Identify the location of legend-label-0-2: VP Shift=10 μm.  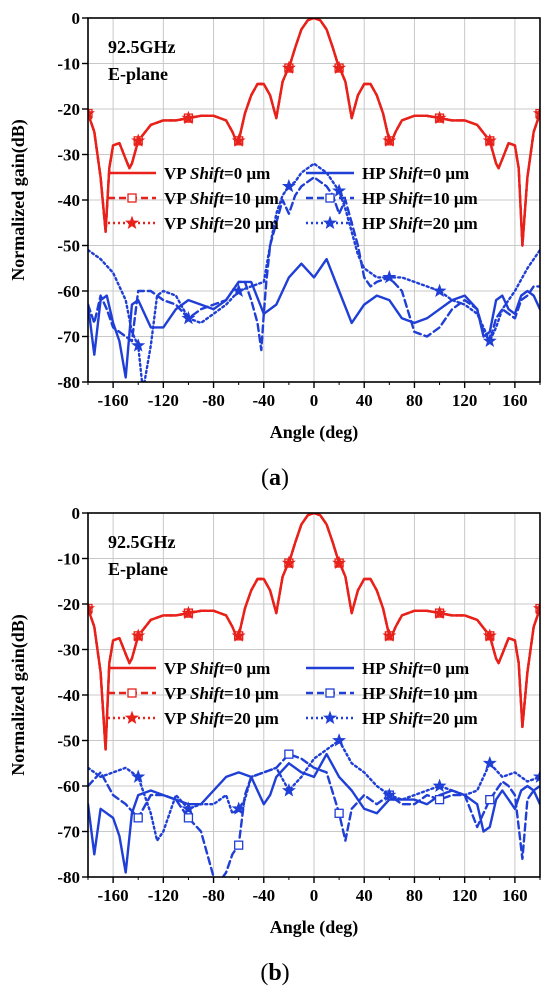
(221, 198).